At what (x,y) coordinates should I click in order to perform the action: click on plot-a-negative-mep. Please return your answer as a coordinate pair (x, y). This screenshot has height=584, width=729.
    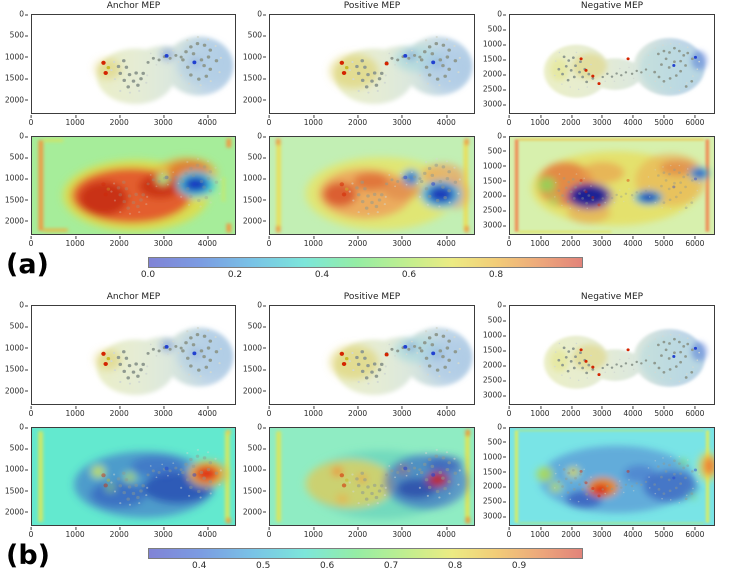
    Looking at the image, I should click on (612, 64).